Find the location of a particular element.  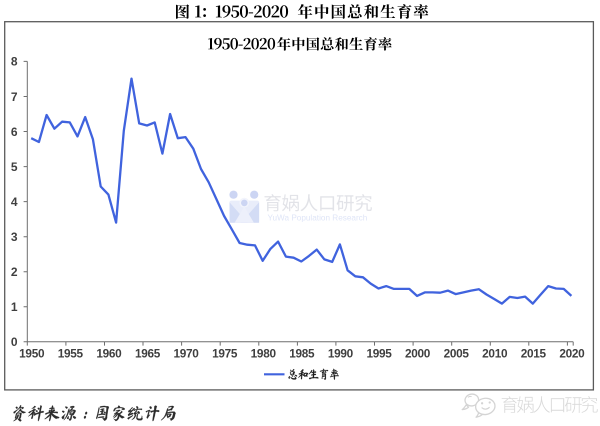

svg-text: 1950 is located at coordinates (32, 354).